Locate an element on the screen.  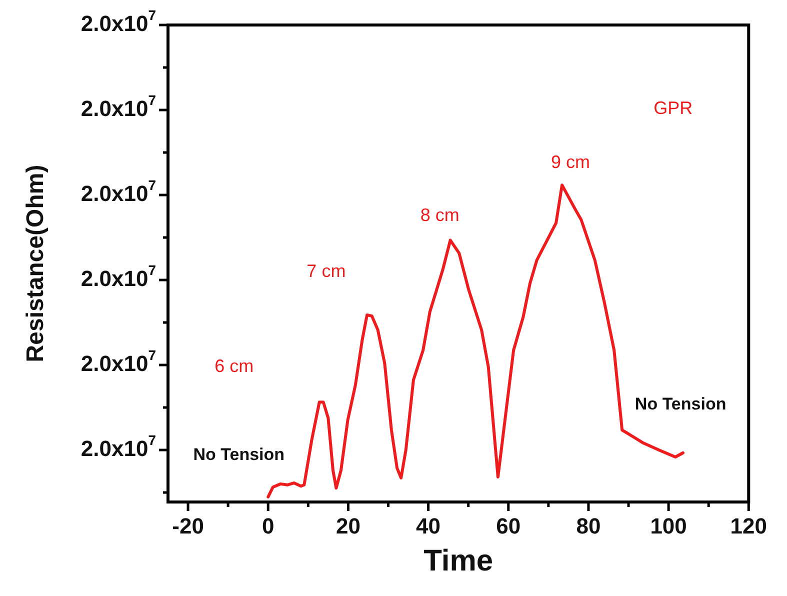
x-tick-label: 40 is located at coordinates (428, 525).